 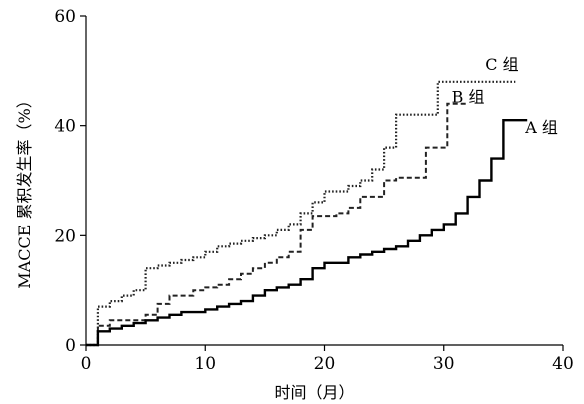 I want to click on x-tick-label: 0, so click(x=86, y=364).